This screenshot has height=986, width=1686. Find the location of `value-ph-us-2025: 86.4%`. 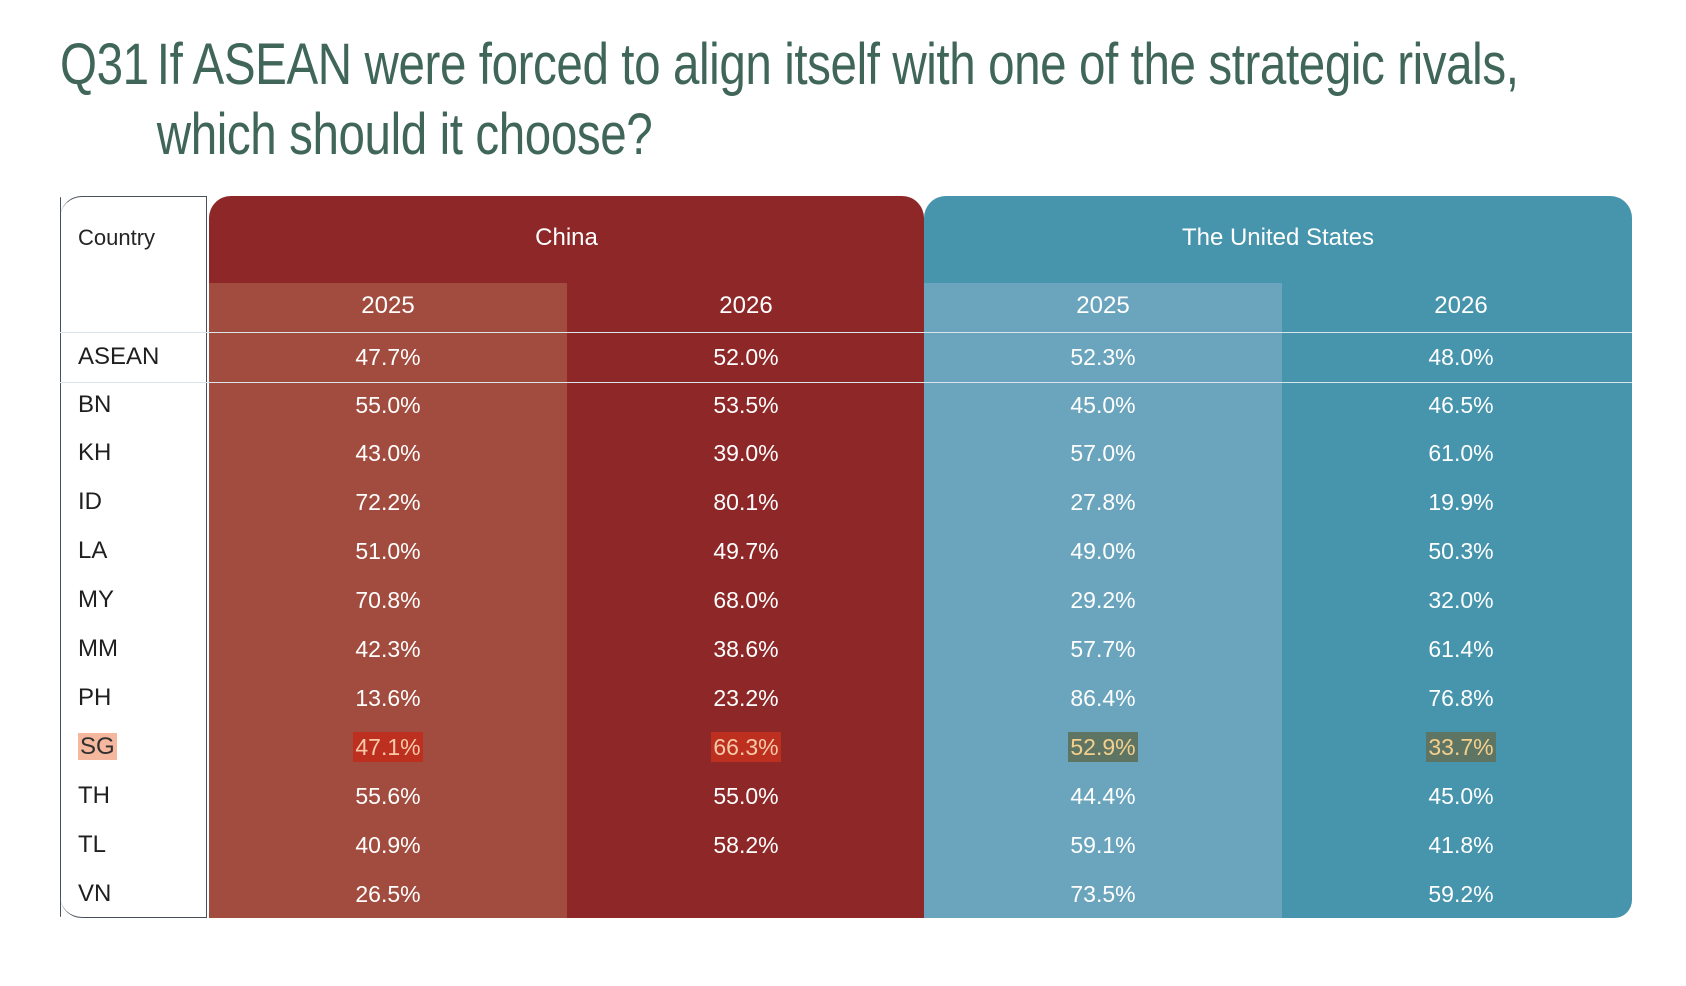

value-ph-us-2025: 86.4% is located at coordinates (1103, 698).